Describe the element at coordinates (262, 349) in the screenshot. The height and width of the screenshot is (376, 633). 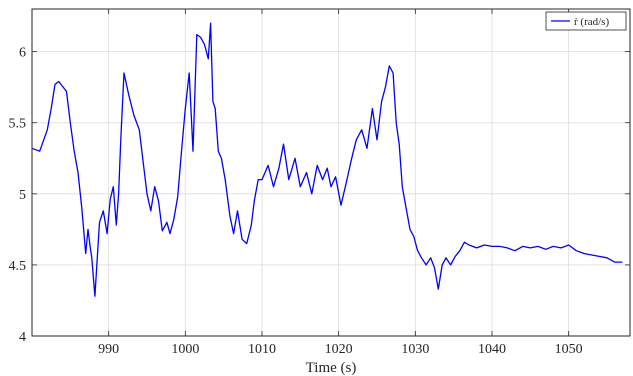
I see `x-tick-label: 1010` at that location.